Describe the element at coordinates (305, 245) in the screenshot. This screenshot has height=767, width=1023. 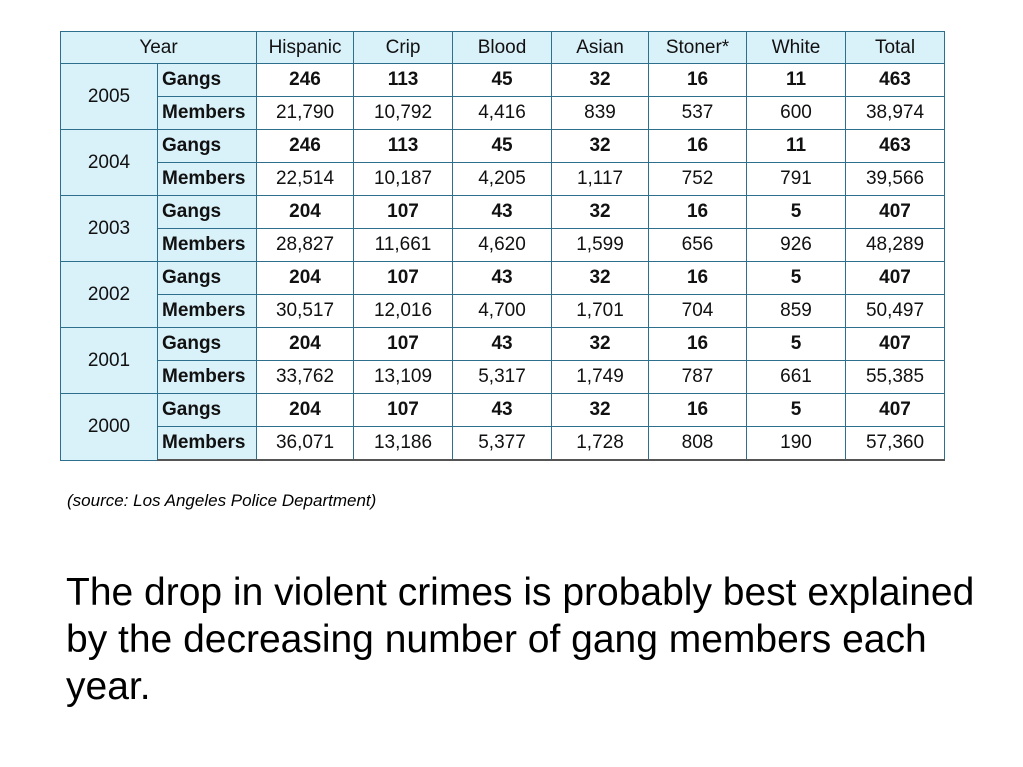
I see `members-count-cell: 28,827` at that location.